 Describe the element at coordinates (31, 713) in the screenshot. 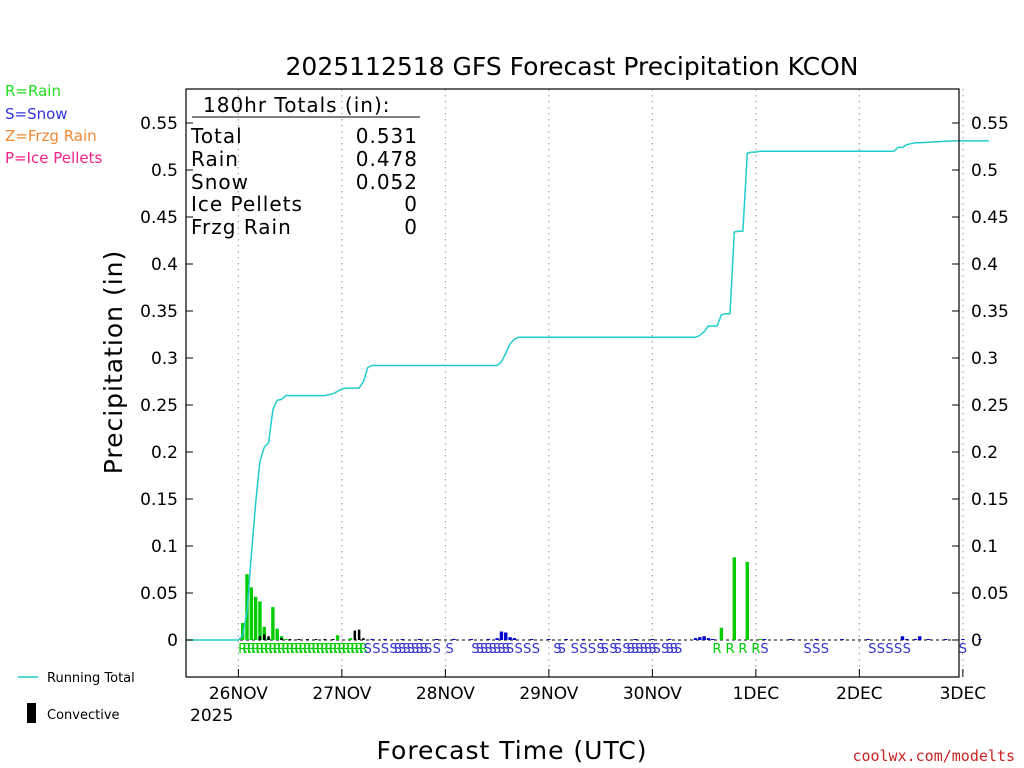

I see `convective-swatch` at that location.